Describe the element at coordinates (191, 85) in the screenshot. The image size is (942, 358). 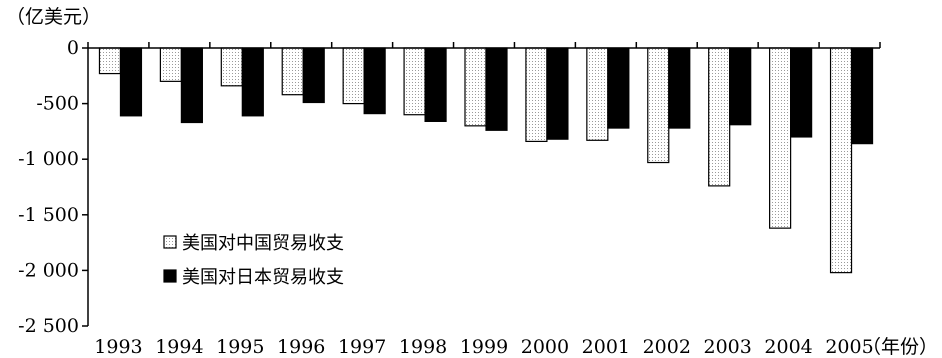
I see `bar-japan-1994` at that location.